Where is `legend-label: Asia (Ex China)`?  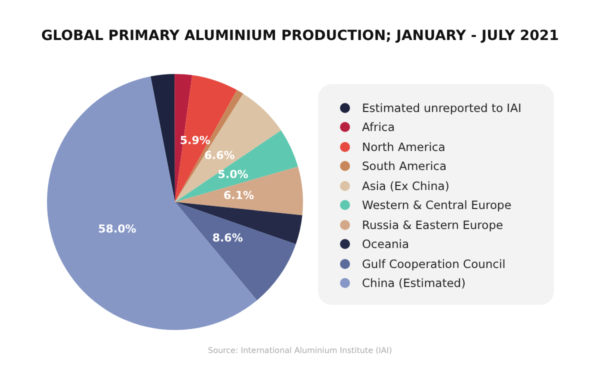 legend-label: Asia (Ex China) is located at coordinates (406, 185).